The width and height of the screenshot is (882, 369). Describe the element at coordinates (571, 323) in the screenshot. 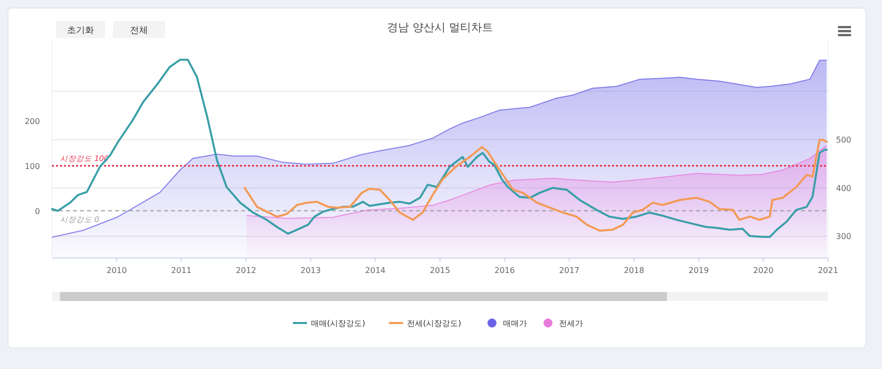

I see `legend-label: 전세가` at that location.